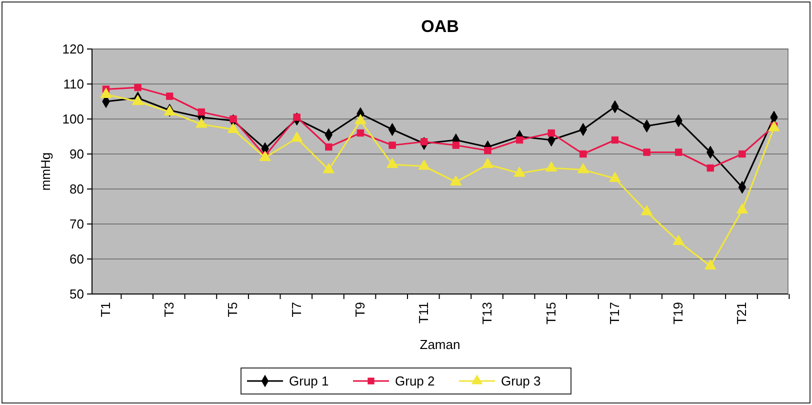  Describe the element at coordinates (73, 84) in the screenshot. I see `y-tick-label: 110` at that location.